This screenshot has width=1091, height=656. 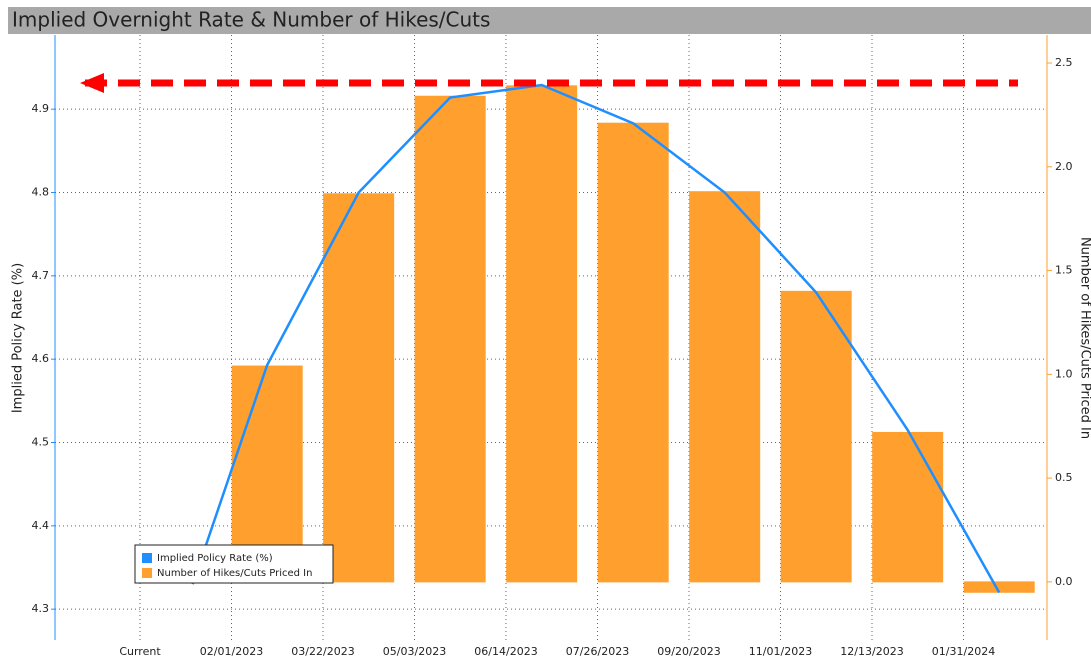 I want to click on legend-label: Number of Hikes/Cuts Priced In, so click(x=234, y=573).